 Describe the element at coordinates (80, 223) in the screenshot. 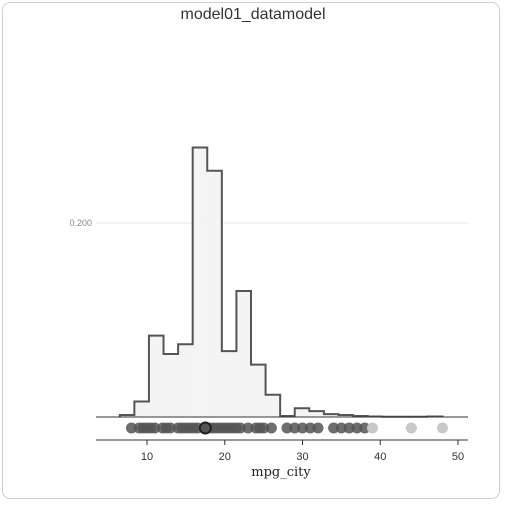

I see `y-tick-label: 0.200` at that location.